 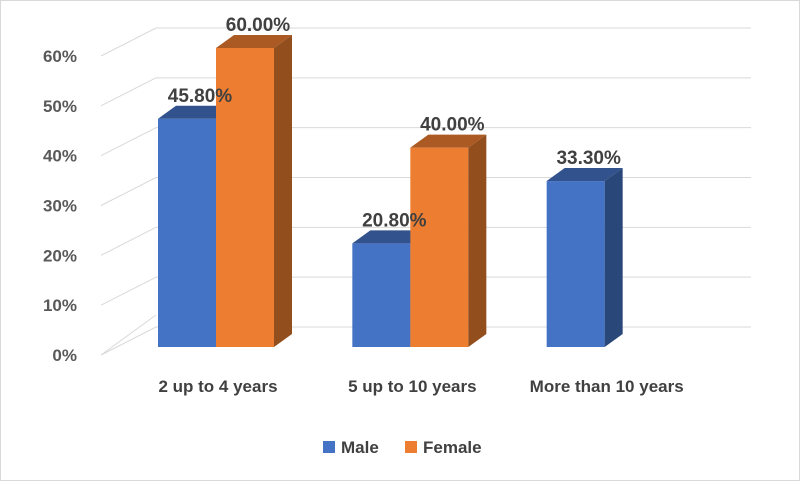 What do you see at coordinates (412, 386) in the screenshot?
I see `x-category-label: 5 up to 10 years` at bounding box center [412, 386].